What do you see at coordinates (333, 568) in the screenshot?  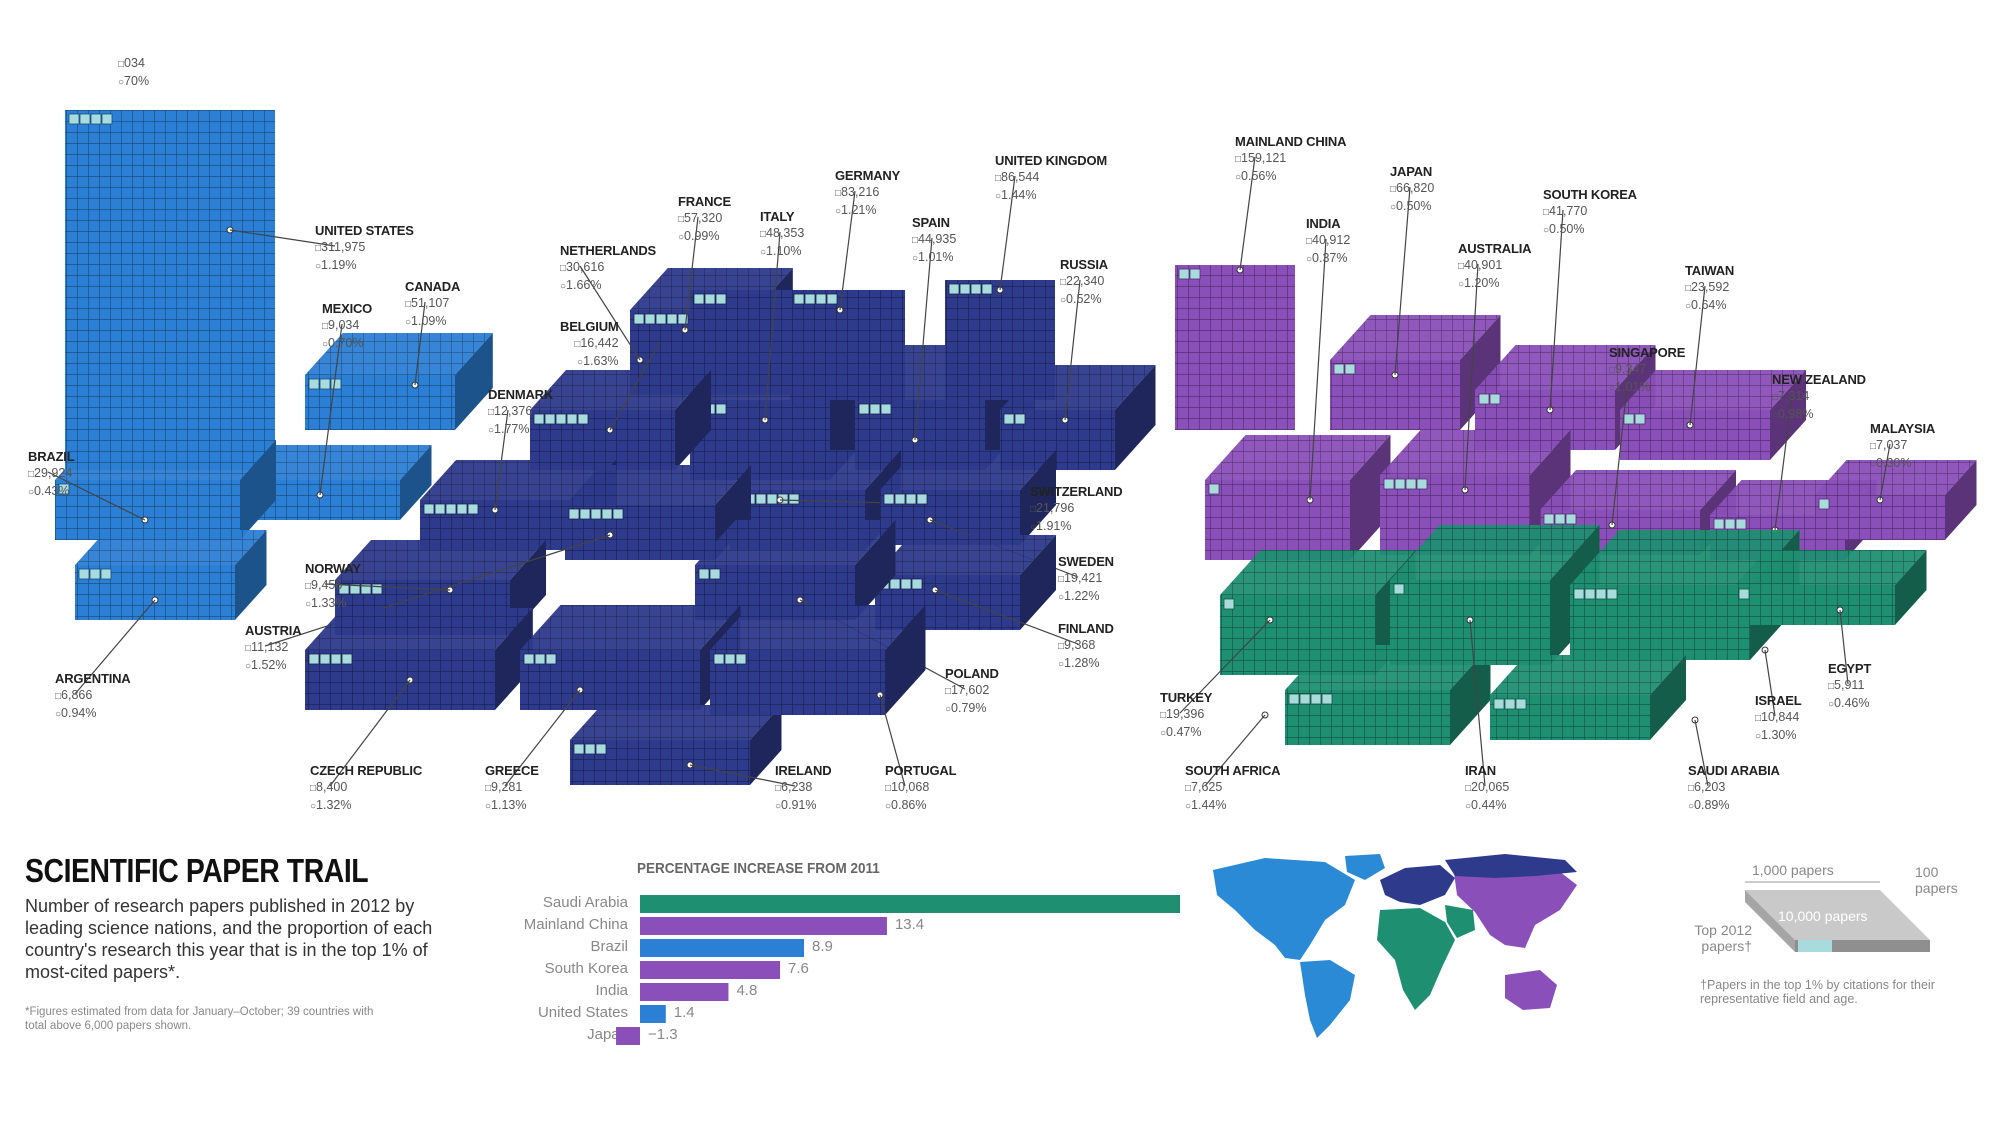 I see `country-name: NORWAY` at bounding box center [333, 568].